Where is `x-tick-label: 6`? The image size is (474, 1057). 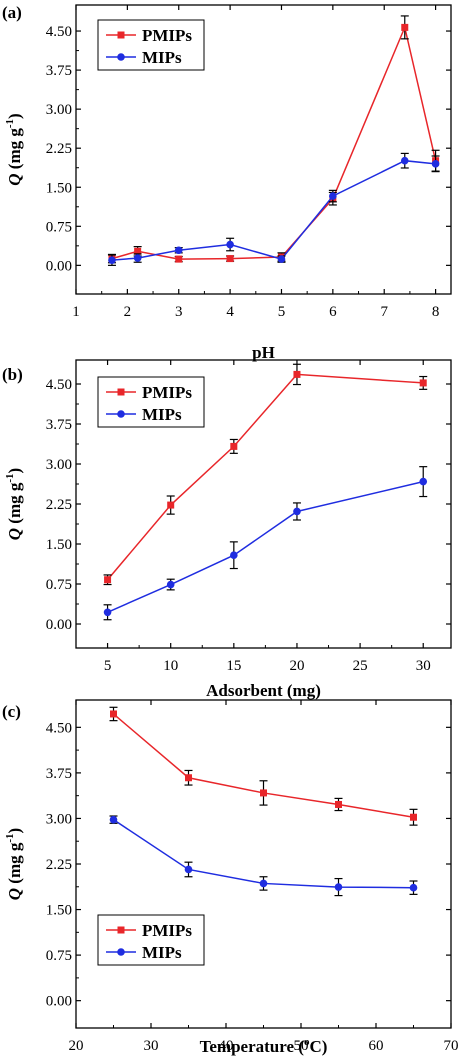 x-tick-label: 6 is located at coordinates (333, 312).